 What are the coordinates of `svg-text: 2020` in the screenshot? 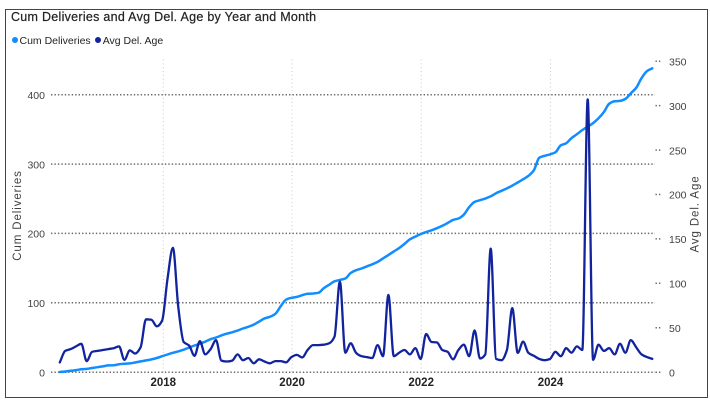 It's located at (292, 383).